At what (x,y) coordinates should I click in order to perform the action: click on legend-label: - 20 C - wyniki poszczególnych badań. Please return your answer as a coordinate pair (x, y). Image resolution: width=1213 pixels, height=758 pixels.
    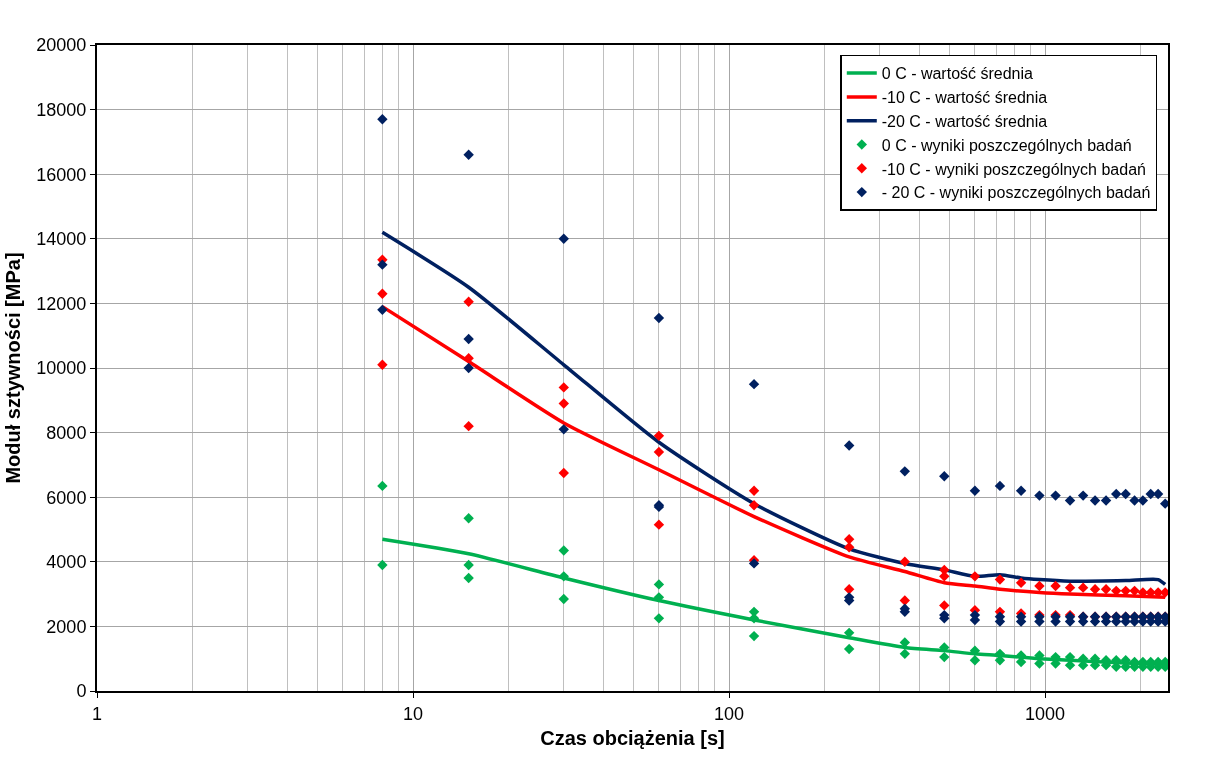
    Looking at the image, I should click on (1016, 193).